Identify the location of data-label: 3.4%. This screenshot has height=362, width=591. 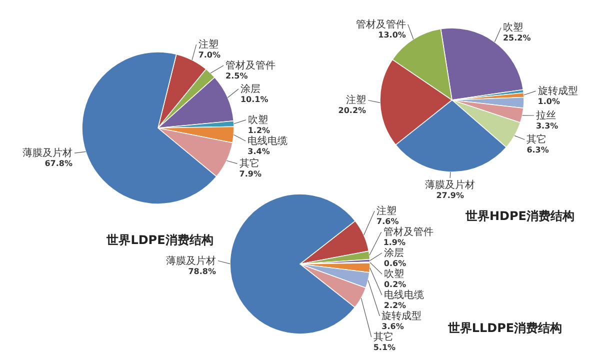
(259, 151).